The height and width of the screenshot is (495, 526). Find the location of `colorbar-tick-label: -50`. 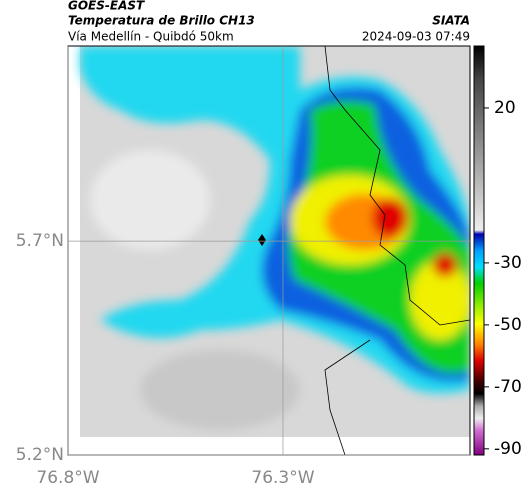

colorbar-tick-label: -50 is located at coordinates (508, 325).